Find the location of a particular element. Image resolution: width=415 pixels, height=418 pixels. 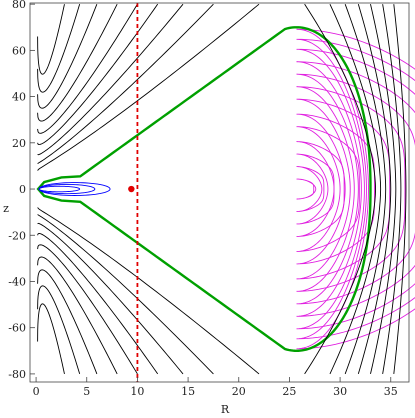

left-field-line-8-top is located at coordinates (51, 39).